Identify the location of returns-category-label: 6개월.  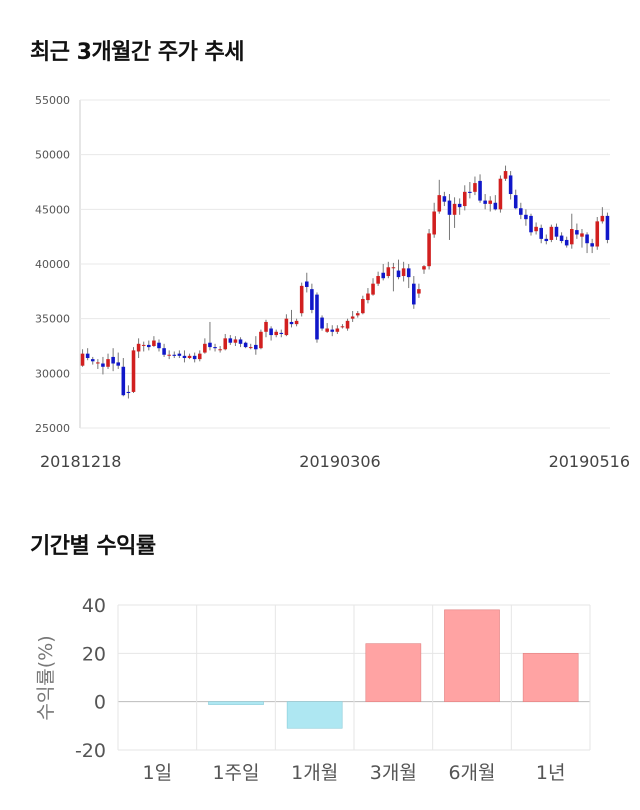
(471, 773).